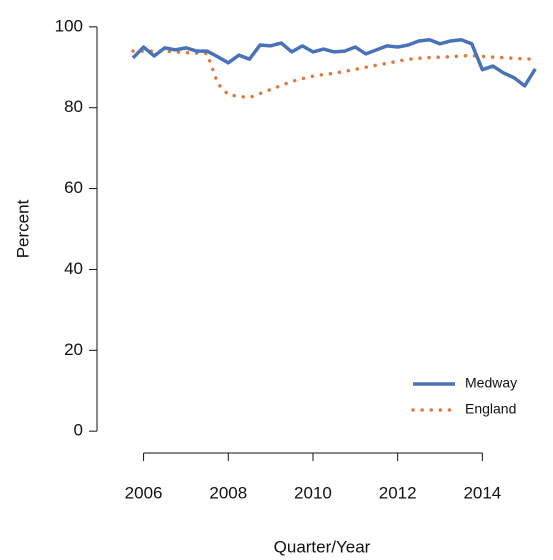  Describe the element at coordinates (490, 409) in the screenshot. I see `legend-label: England` at that location.